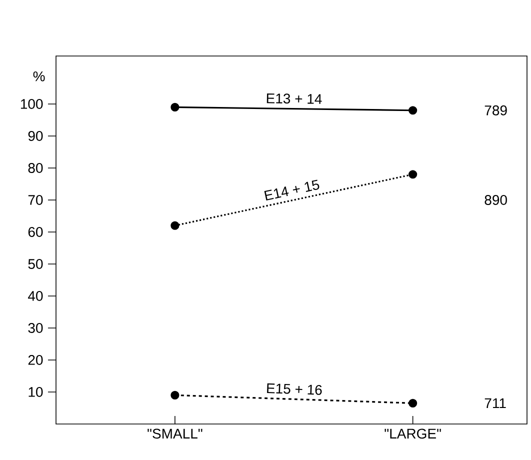  Describe the element at coordinates (495, 200) in the screenshot. I see `annotation: 890` at that location.